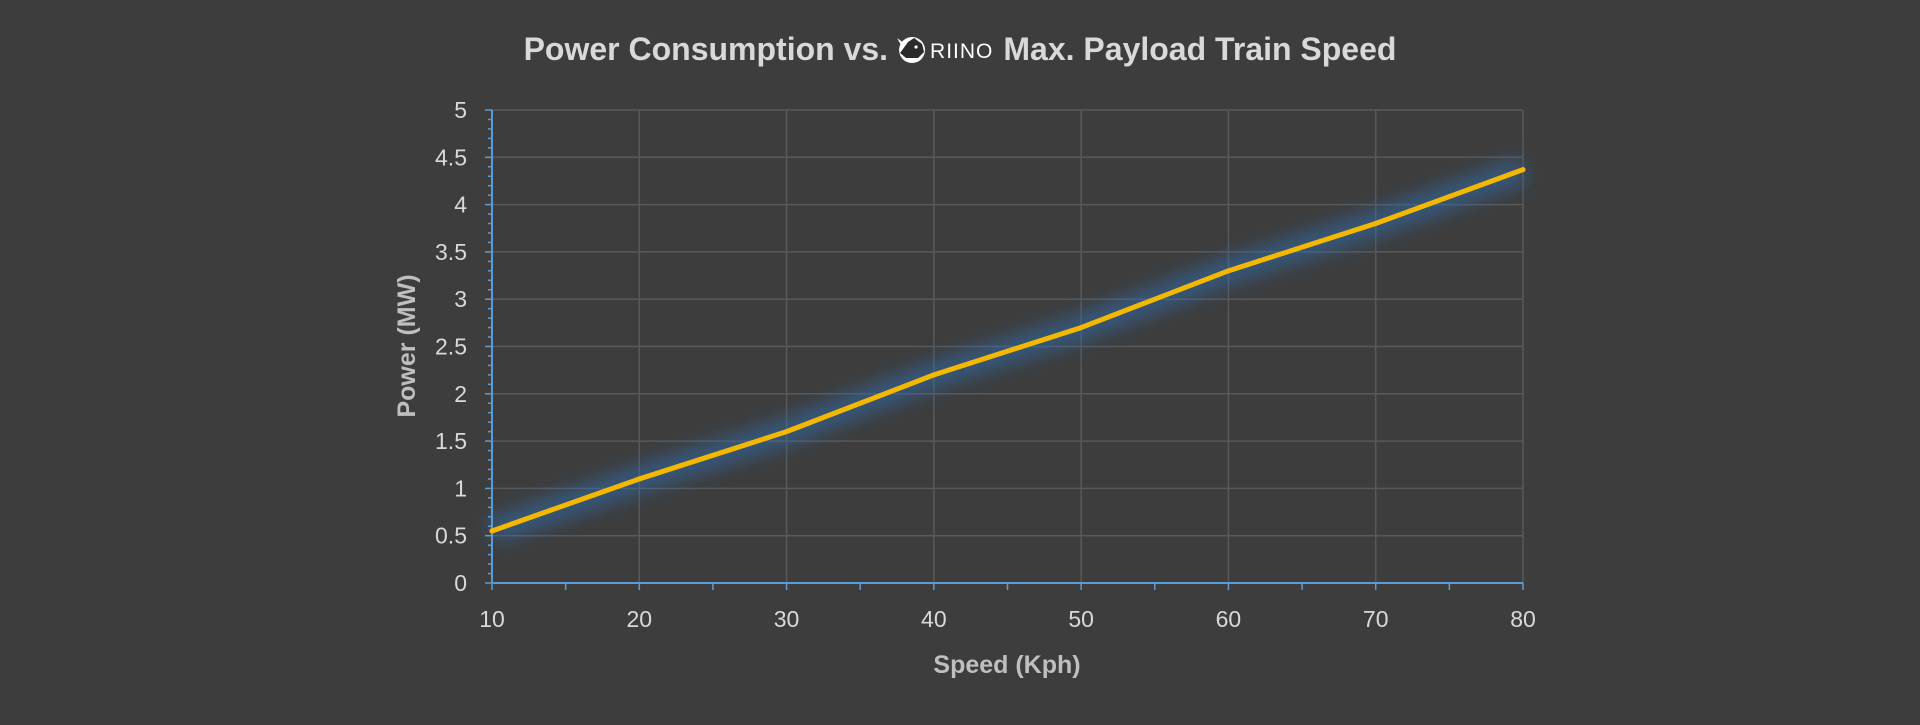 This screenshot has width=1920, height=725. Describe the element at coordinates (407, 345) in the screenshot. I see `y-axis-label: Power (MW)` at that location.